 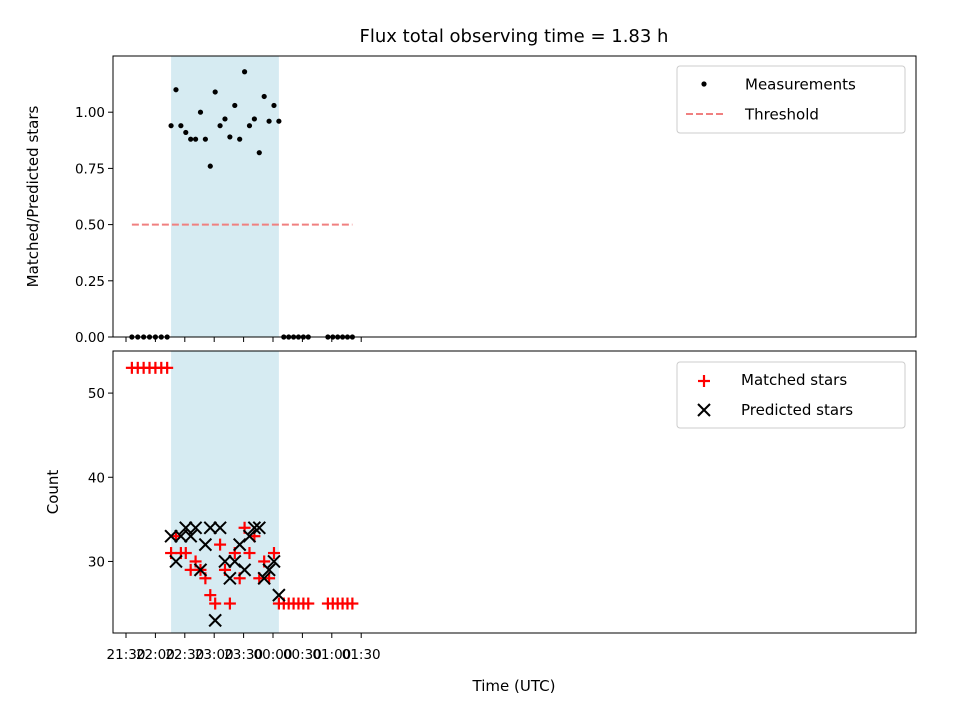 I want to click on bottom-marks, so click(x=242, y=494).